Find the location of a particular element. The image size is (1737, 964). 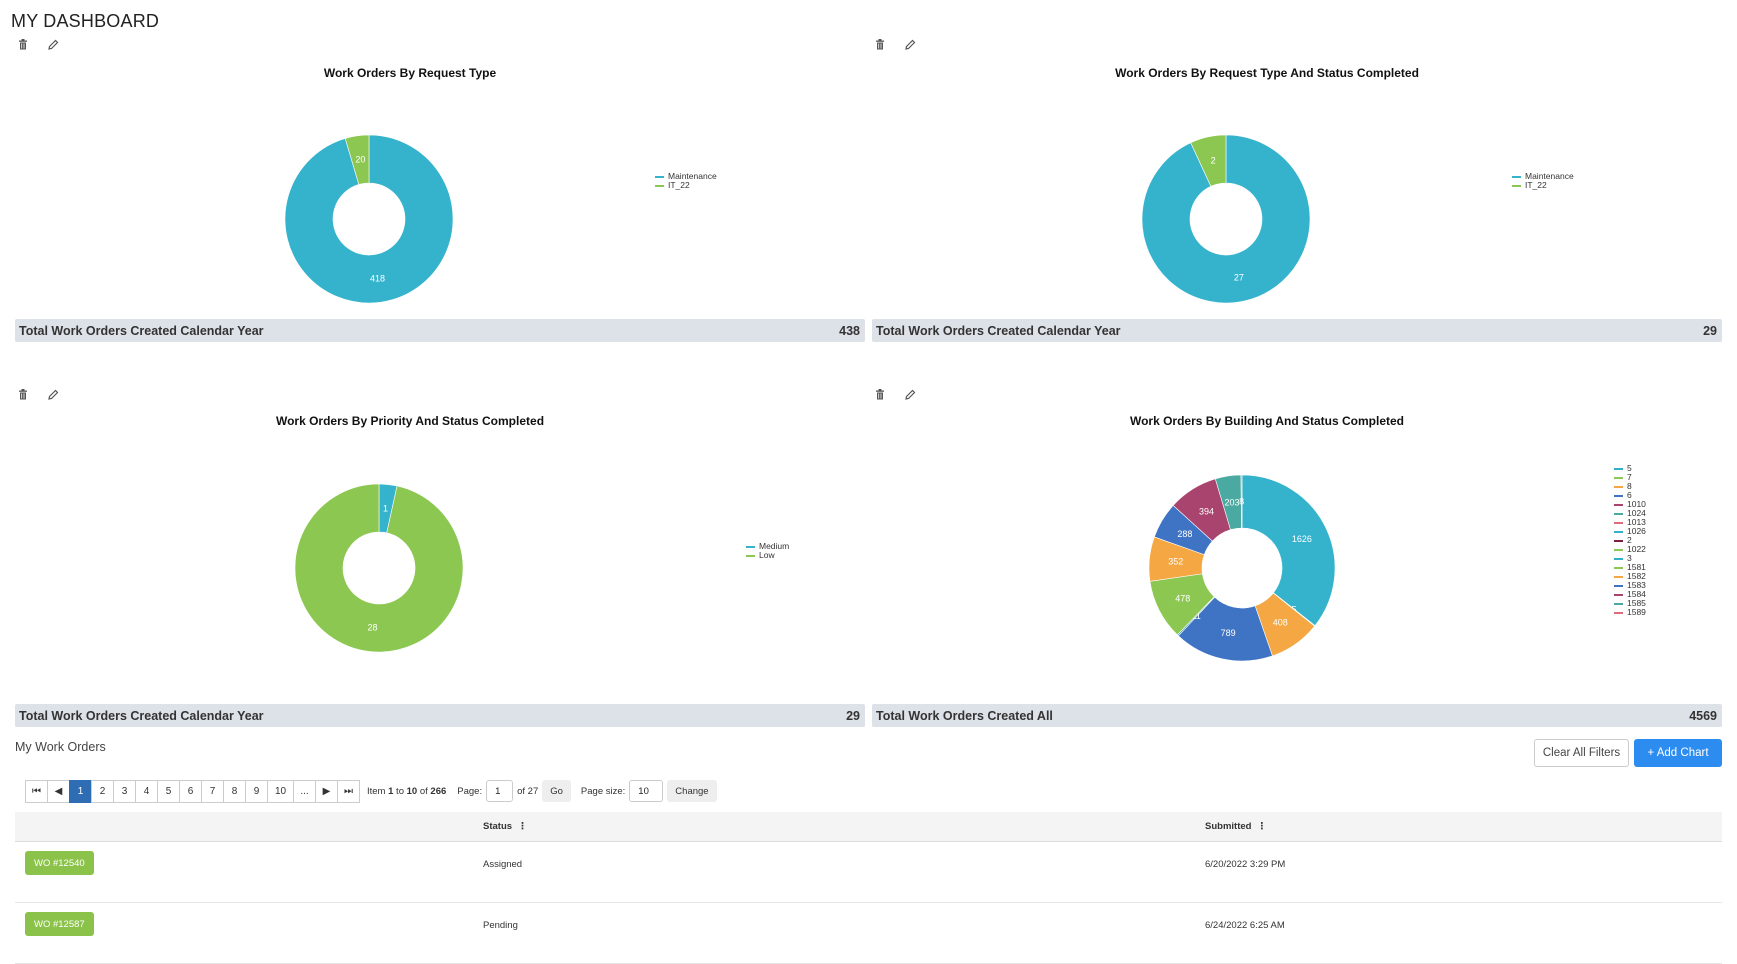

slice-label: 1626 is located at coordinates (1302, 539).